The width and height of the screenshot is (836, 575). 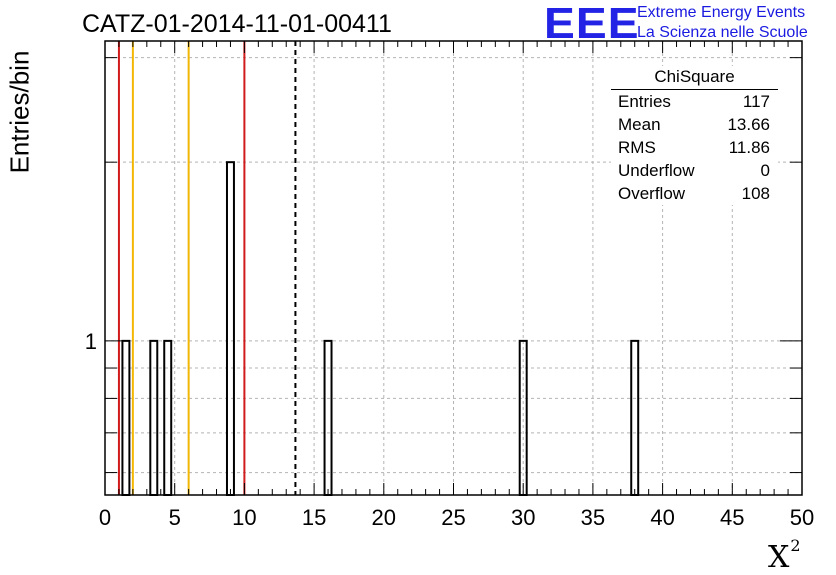 I want to click on stats-box-title: ChiSquare, so click(x=694, y=78).